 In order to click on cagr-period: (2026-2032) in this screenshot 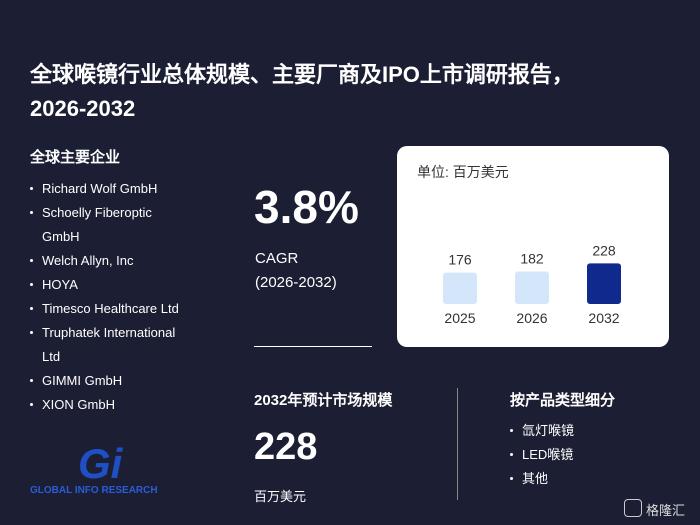, I will do `click(296, 282)`.